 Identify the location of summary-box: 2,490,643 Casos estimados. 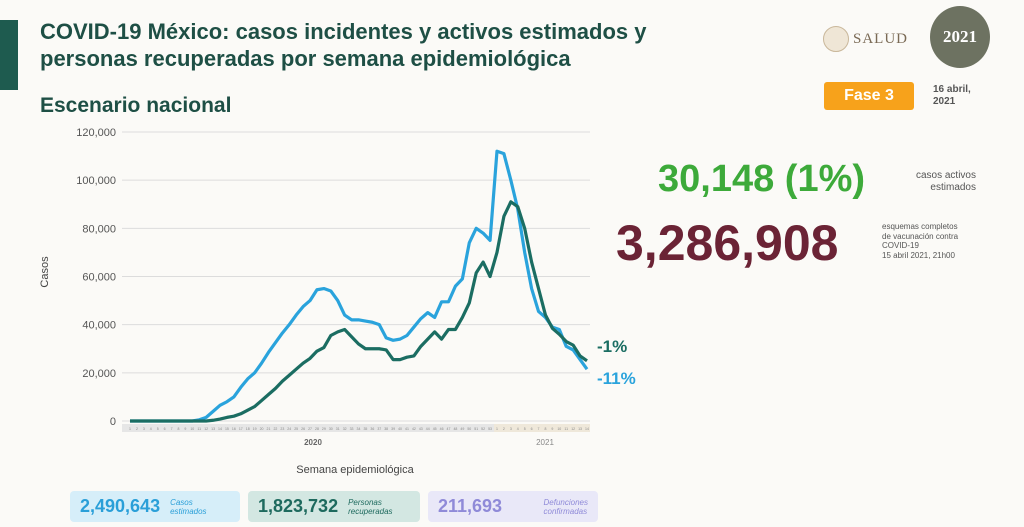
(155, 506).